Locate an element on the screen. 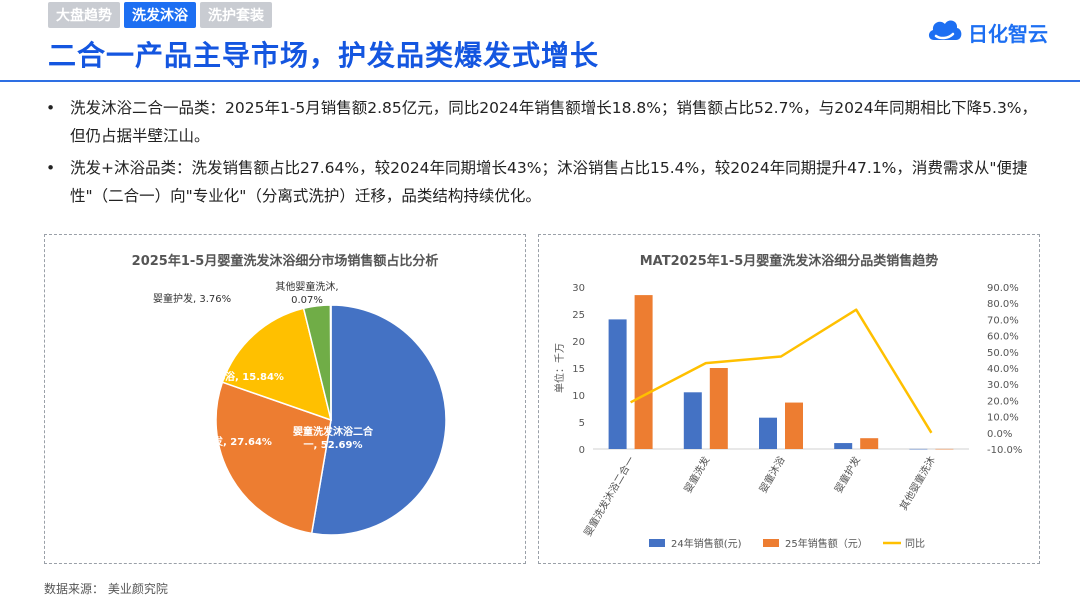 The width and height of the screenshot is (1080, 605). y2-tick-label: 70.0% is located at coordinates (1003, 320).